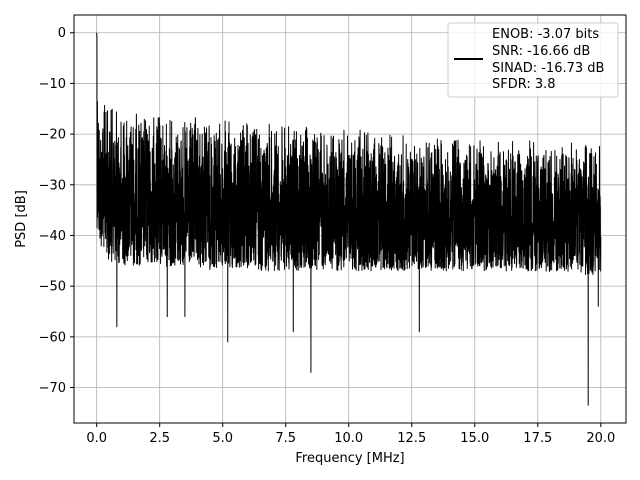  I want to click on x-tick-label: 12.5, so click(411, 438).